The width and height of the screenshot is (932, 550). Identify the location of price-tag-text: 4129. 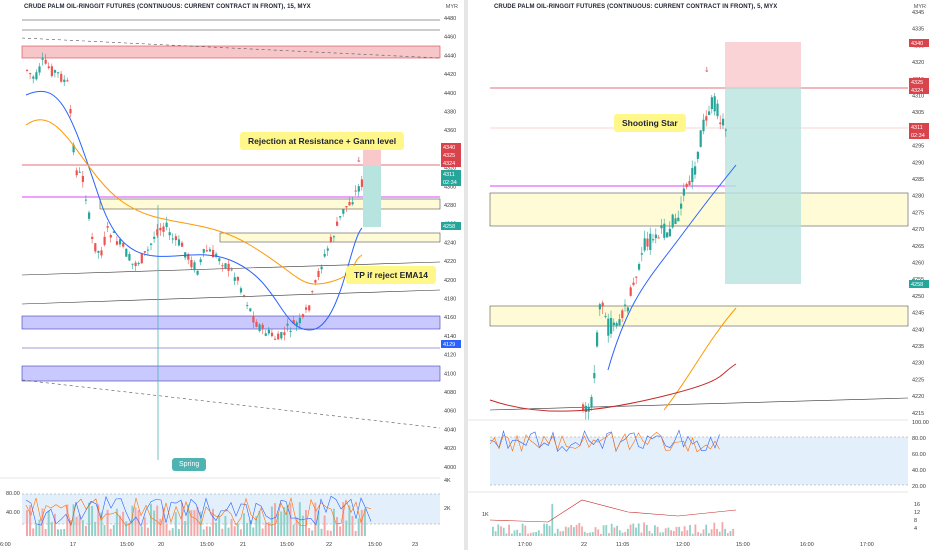
(449, 345).